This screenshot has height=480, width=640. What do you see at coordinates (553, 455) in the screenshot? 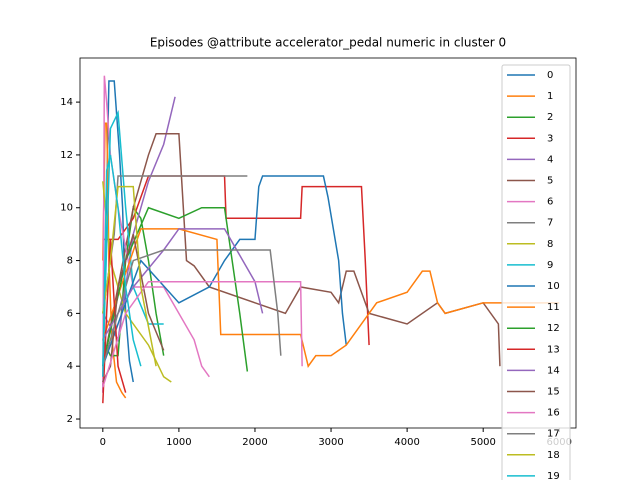
I see `legend-label: 18` at bounding box center [553, 455].